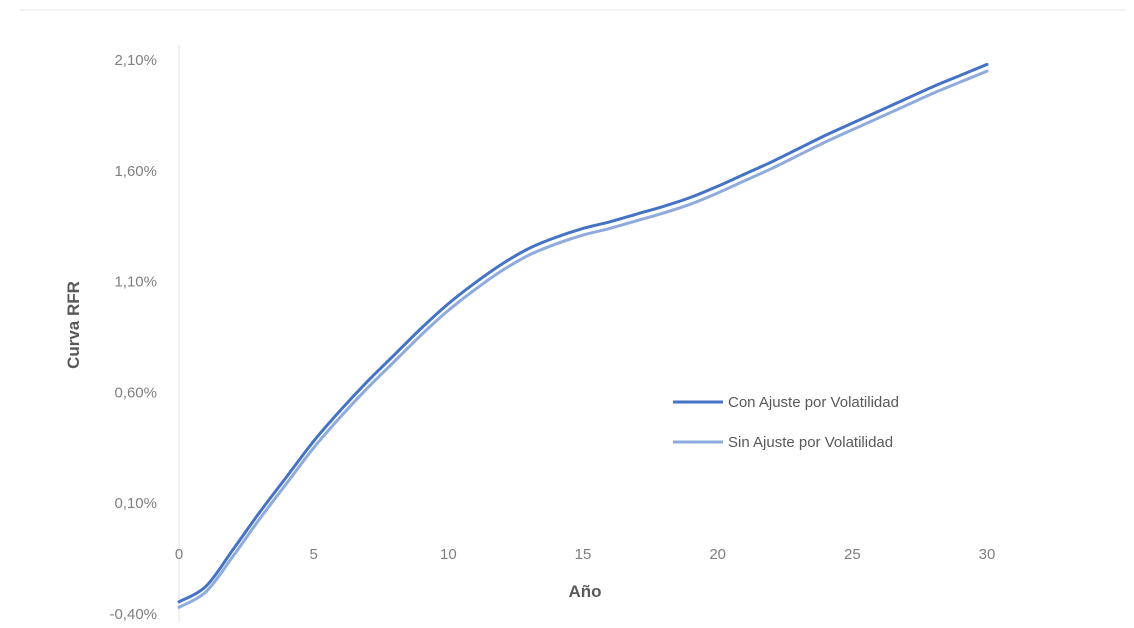  What do you see at coordinates (135, 392) in the screenshot?
I see `y-tick-label: 0,60%` at bounding box center [135, 392].